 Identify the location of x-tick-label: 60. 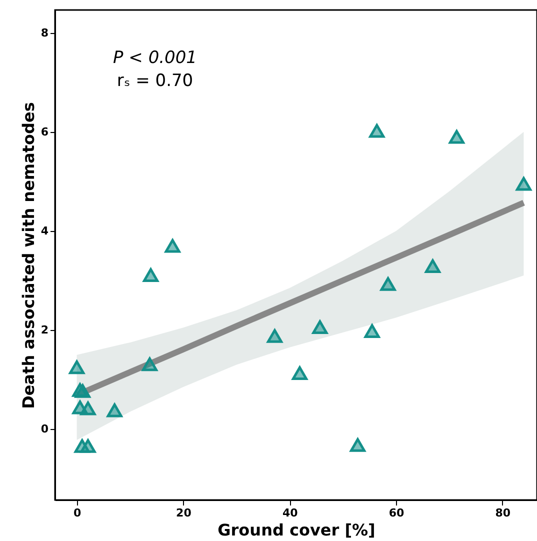
(396, 513).